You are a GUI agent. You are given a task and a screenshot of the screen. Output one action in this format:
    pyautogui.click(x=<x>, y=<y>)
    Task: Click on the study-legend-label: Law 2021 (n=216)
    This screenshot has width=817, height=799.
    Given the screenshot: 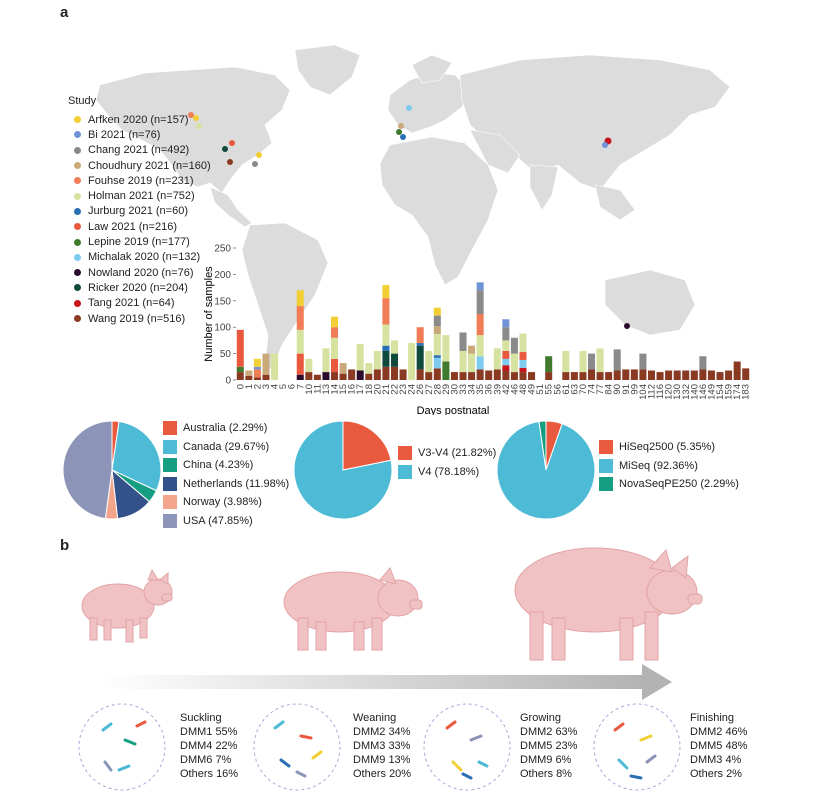 What is the action you would take?
    pyautogui.click(x=132, y=226)
    